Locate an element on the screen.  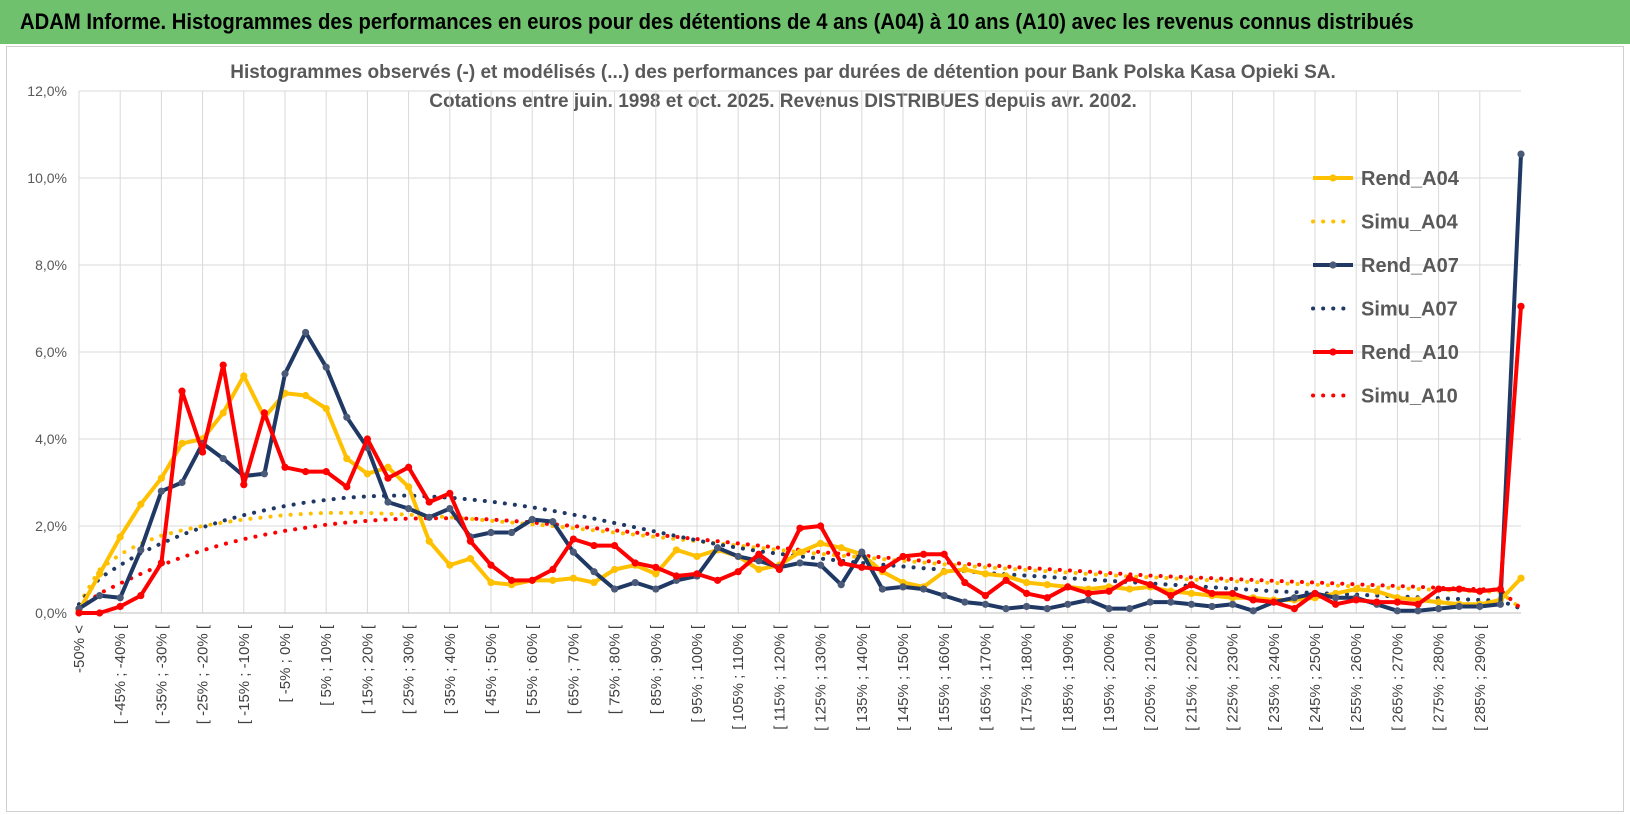
y-tick-label: 8,0% is located at coordinates (51, 265).